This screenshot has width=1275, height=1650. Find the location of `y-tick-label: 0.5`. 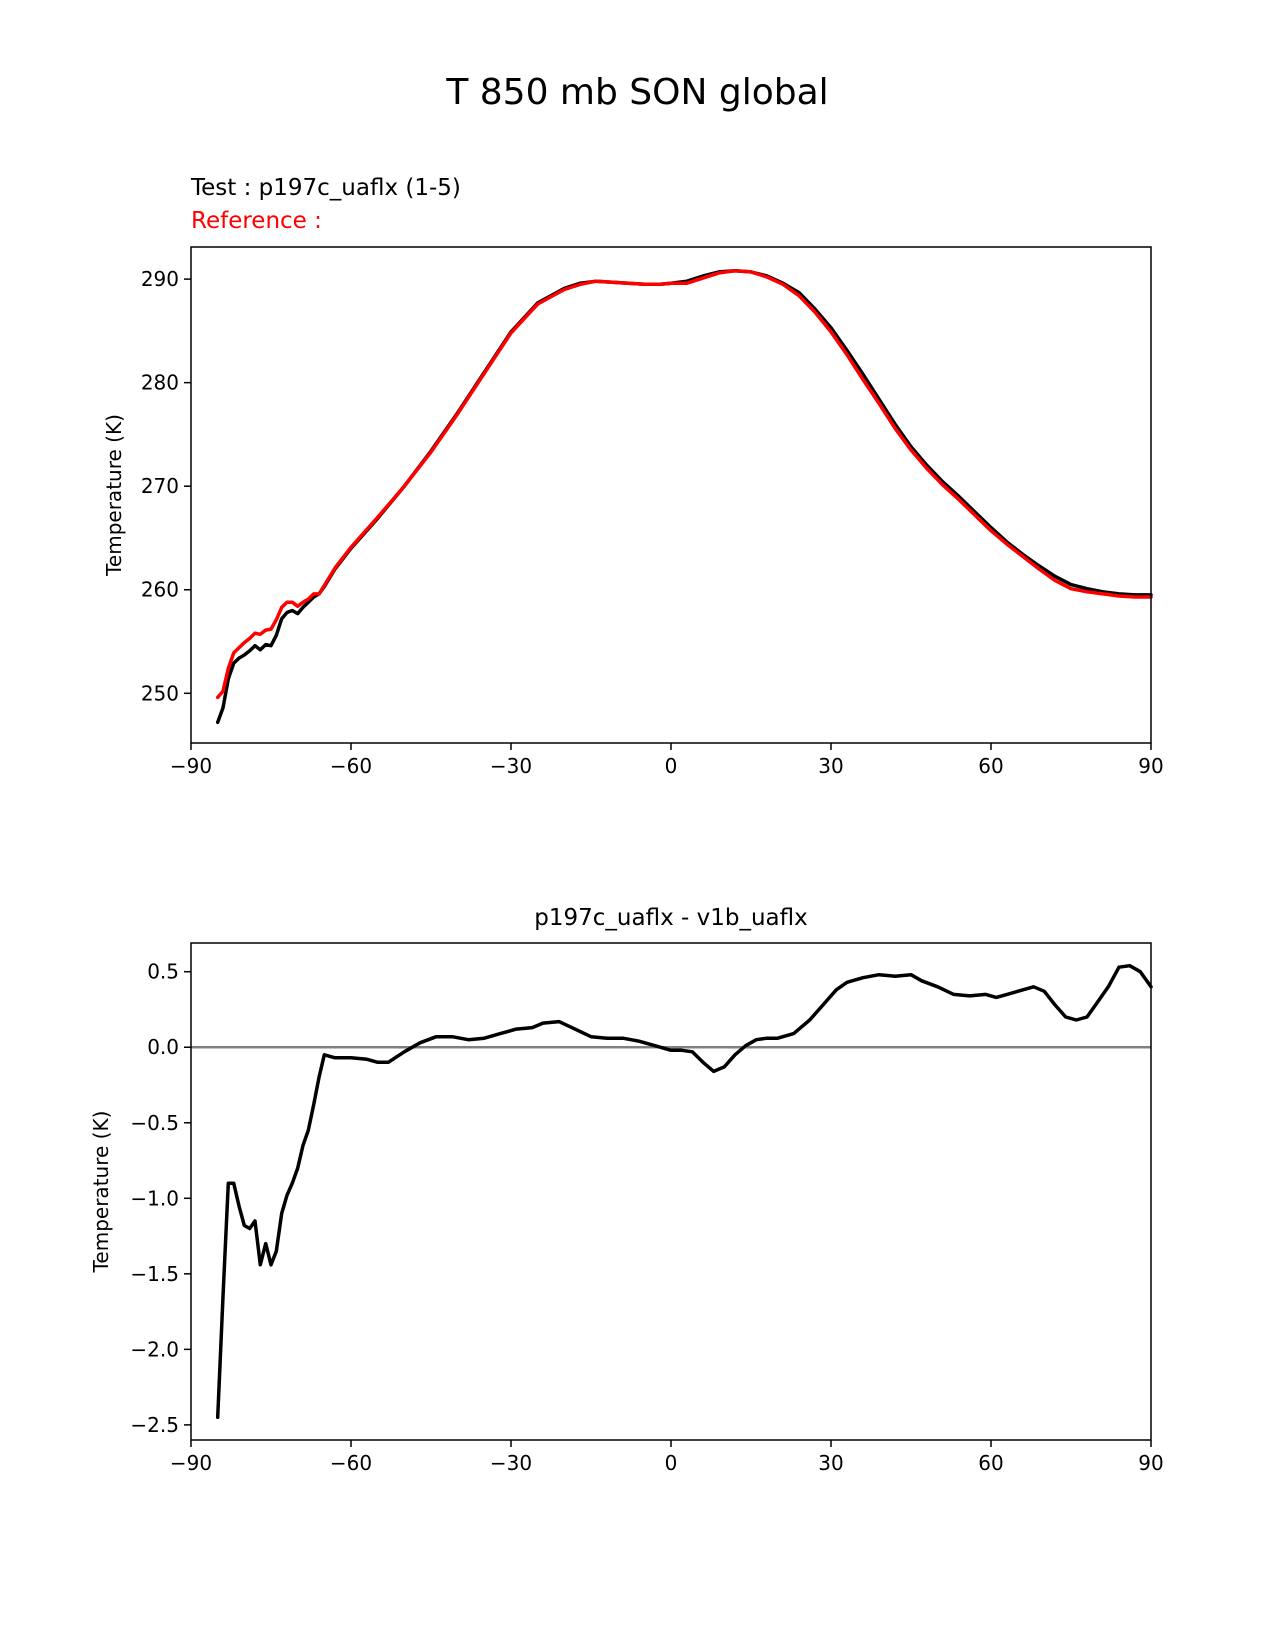

y-tick-label: 0.5 is located at coordinates (163, 972).